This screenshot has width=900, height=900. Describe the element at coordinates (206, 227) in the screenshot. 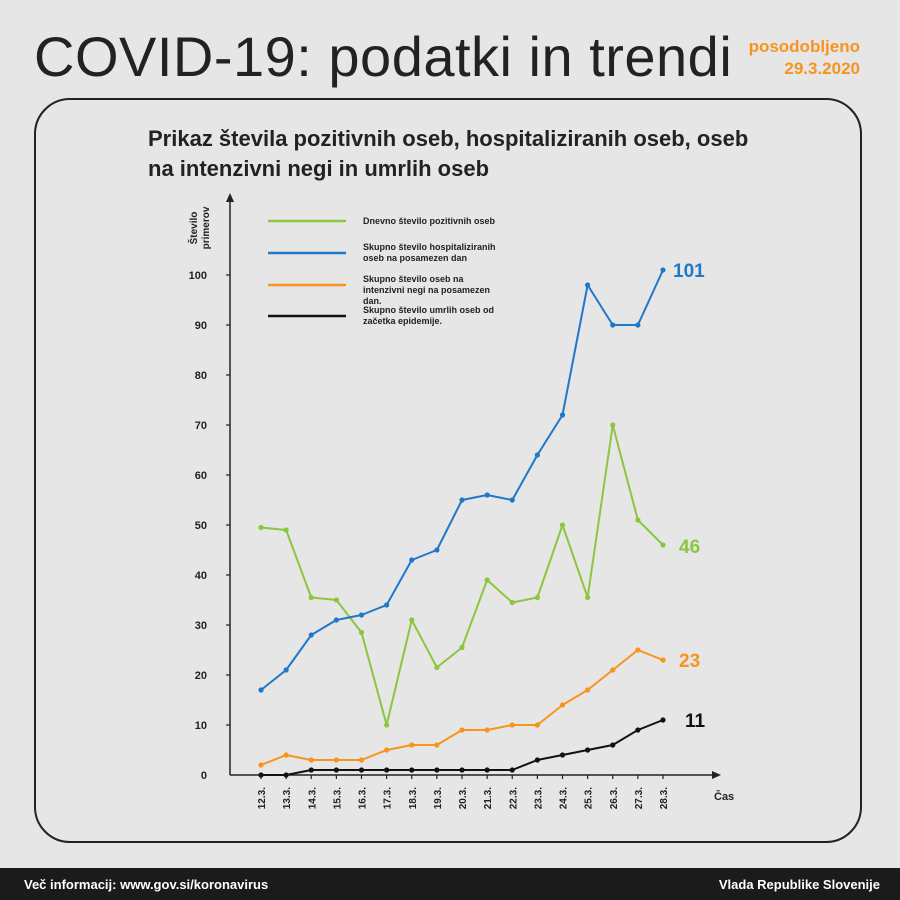

I see `y-axis-label-line-2: primerov` at that location.